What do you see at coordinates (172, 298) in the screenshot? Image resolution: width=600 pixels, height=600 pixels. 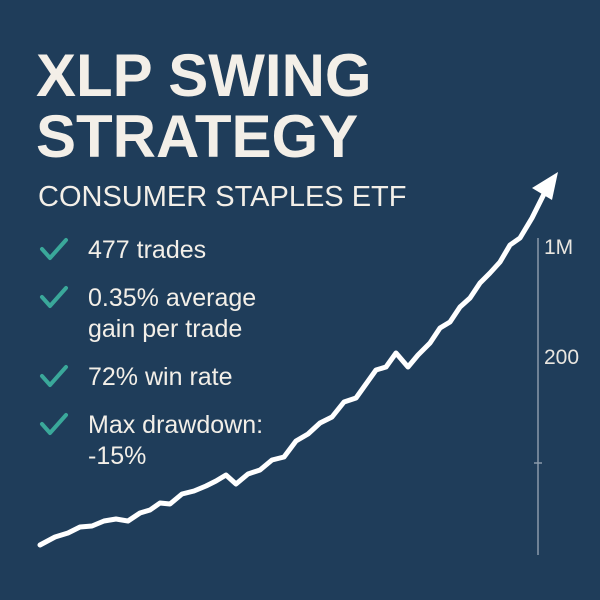 I see `bullet-text: 0.35% average` at bounding box center [172, 298].